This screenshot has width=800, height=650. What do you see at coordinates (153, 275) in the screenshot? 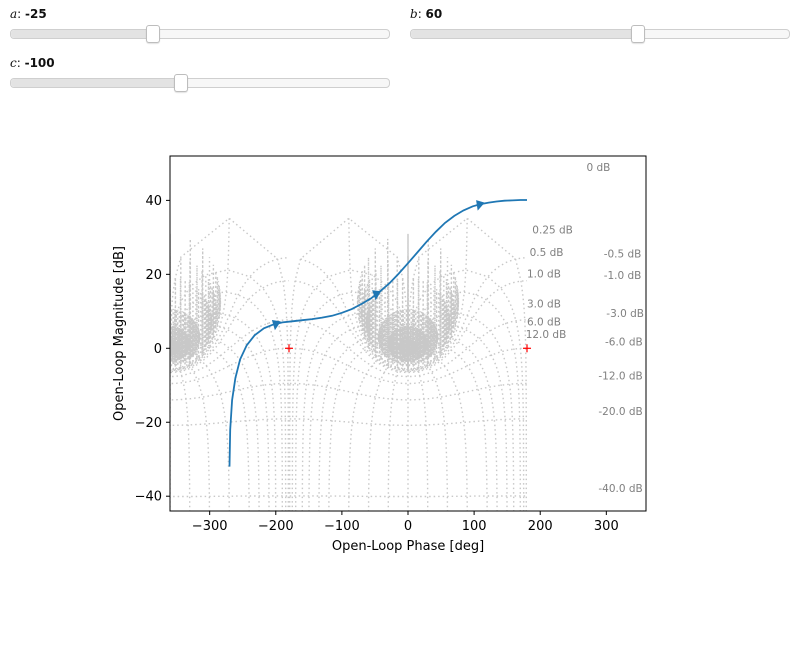
I see `y-tick-label: 20` at bounding box center [153, 275].